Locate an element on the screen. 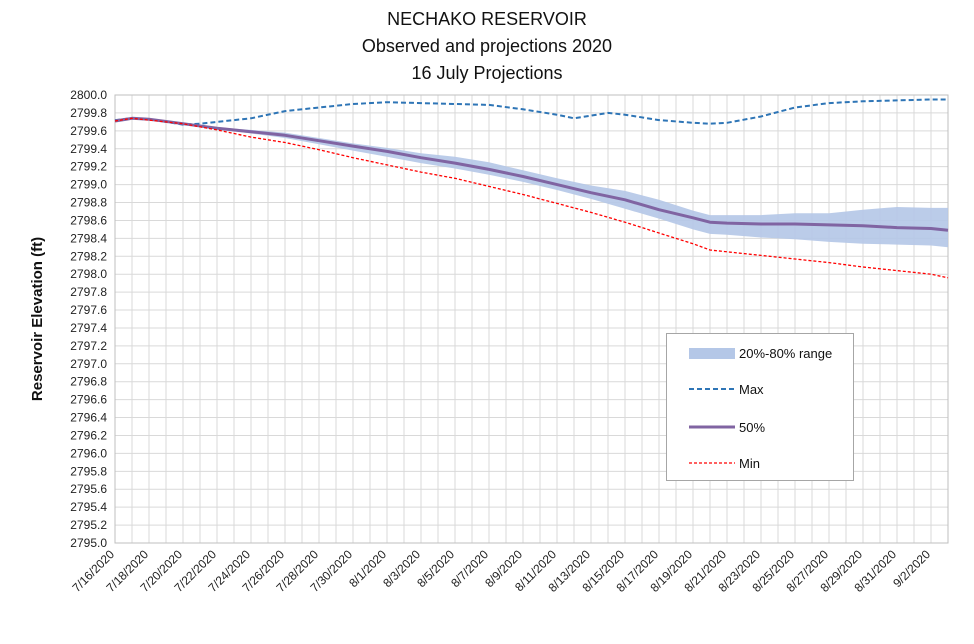 This screenshot has width=974, height=644. y-tick-label: 2799.2 is located at coordinates (88, 167).